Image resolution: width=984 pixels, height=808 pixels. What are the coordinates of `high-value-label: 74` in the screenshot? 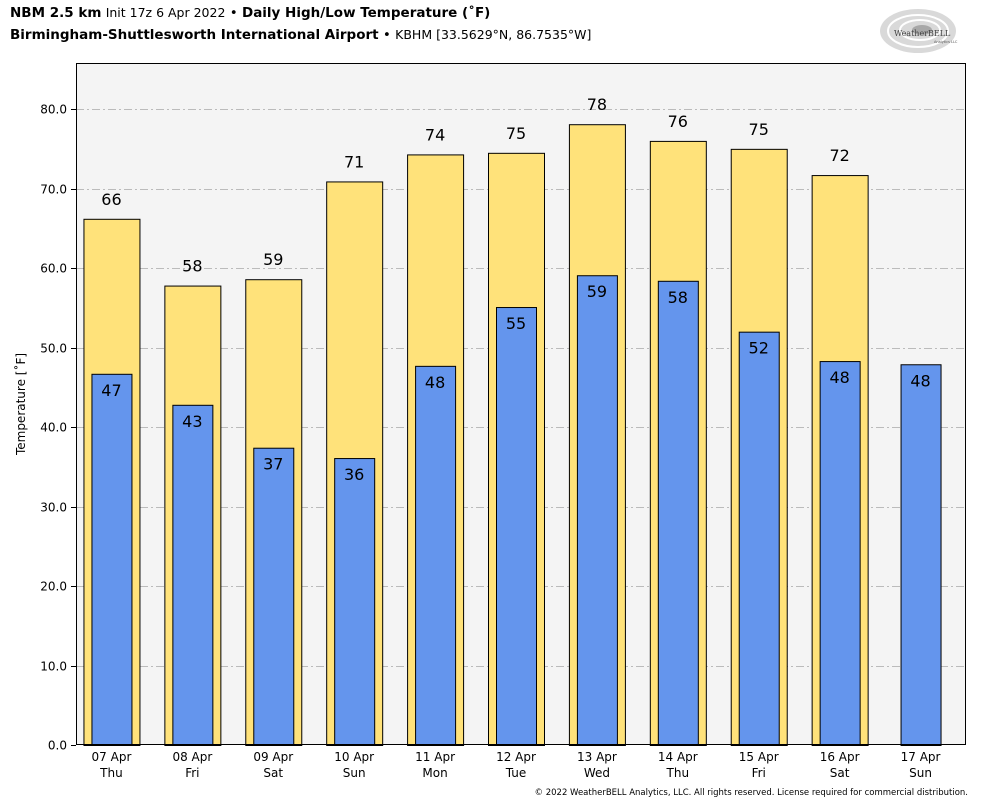 It's located at (435, 134).